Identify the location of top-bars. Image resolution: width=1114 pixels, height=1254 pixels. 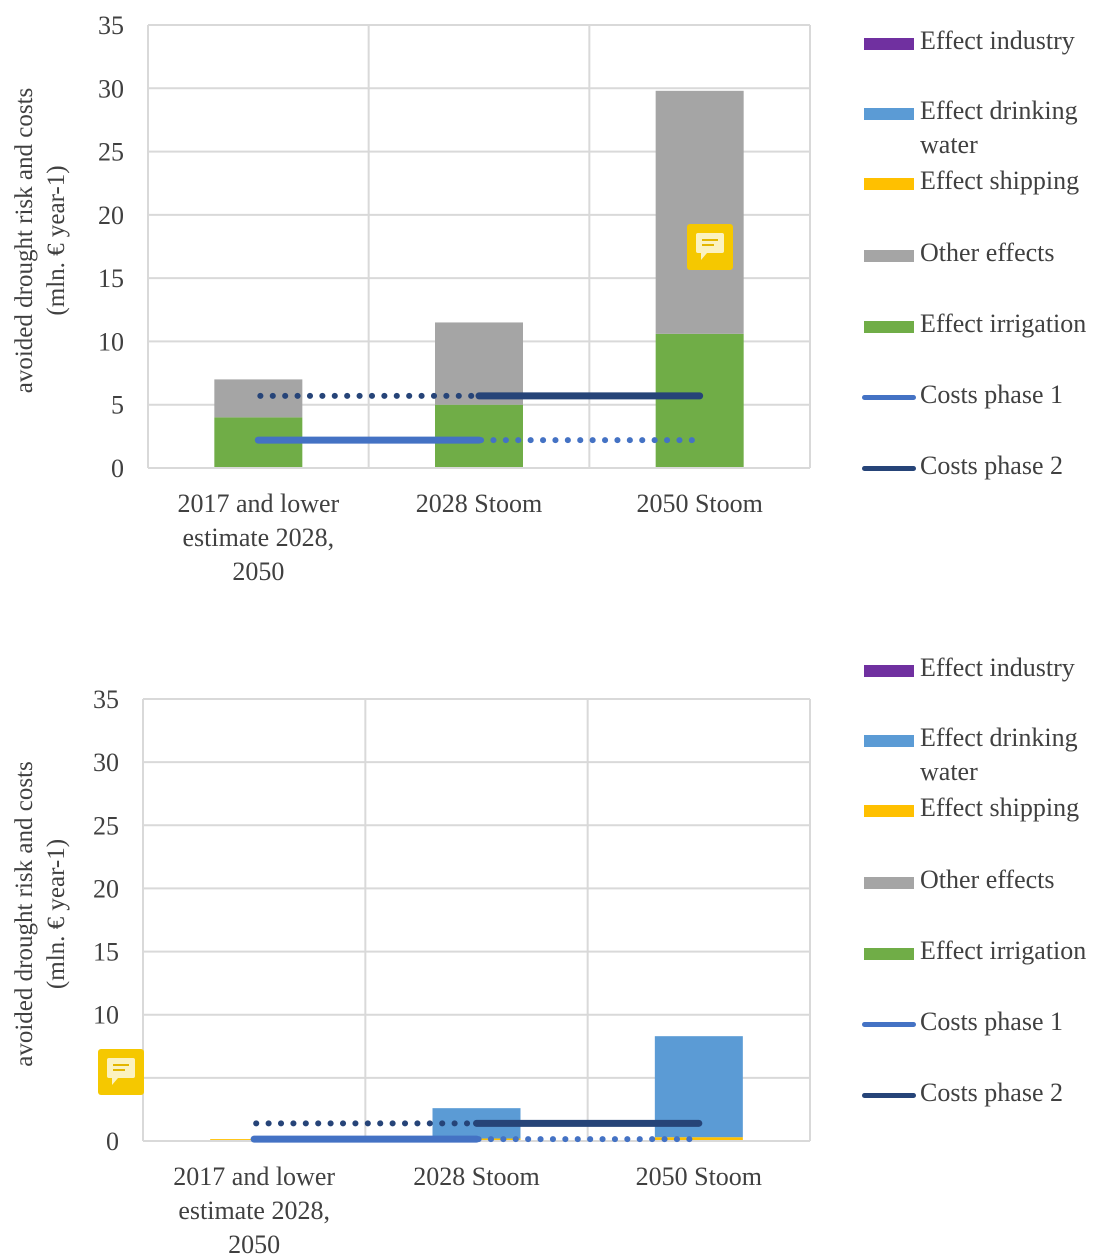
(479, 279).